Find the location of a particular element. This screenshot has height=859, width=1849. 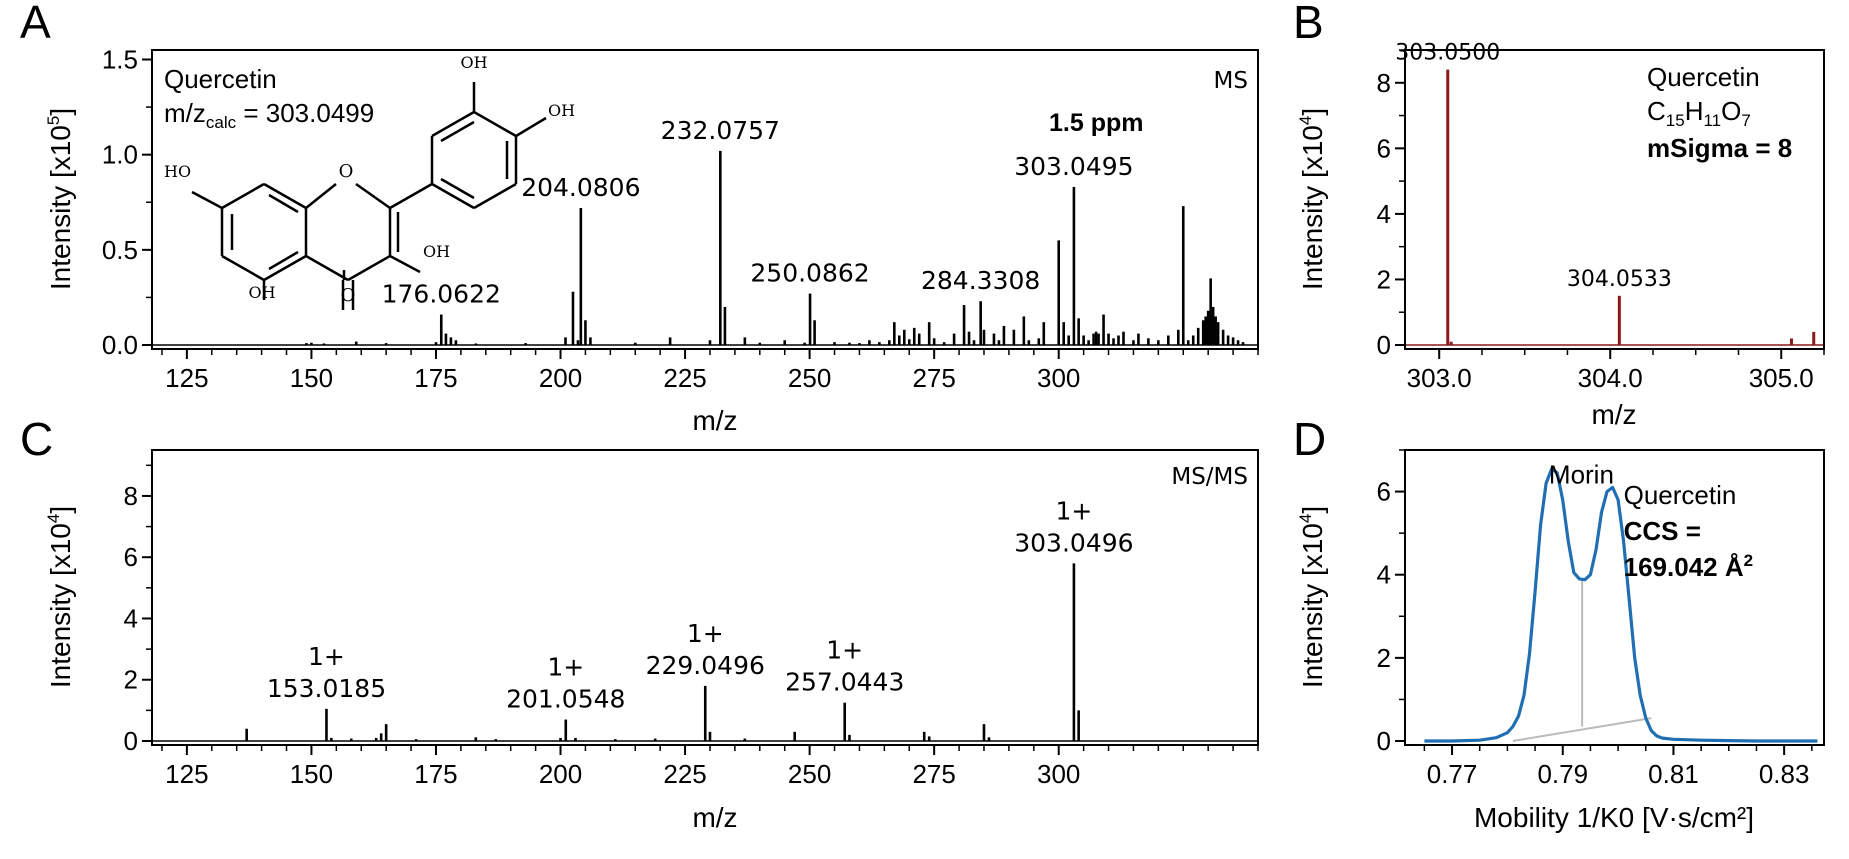

panel-b-ylabel-close: ] is located at coordinates (1312, 112).